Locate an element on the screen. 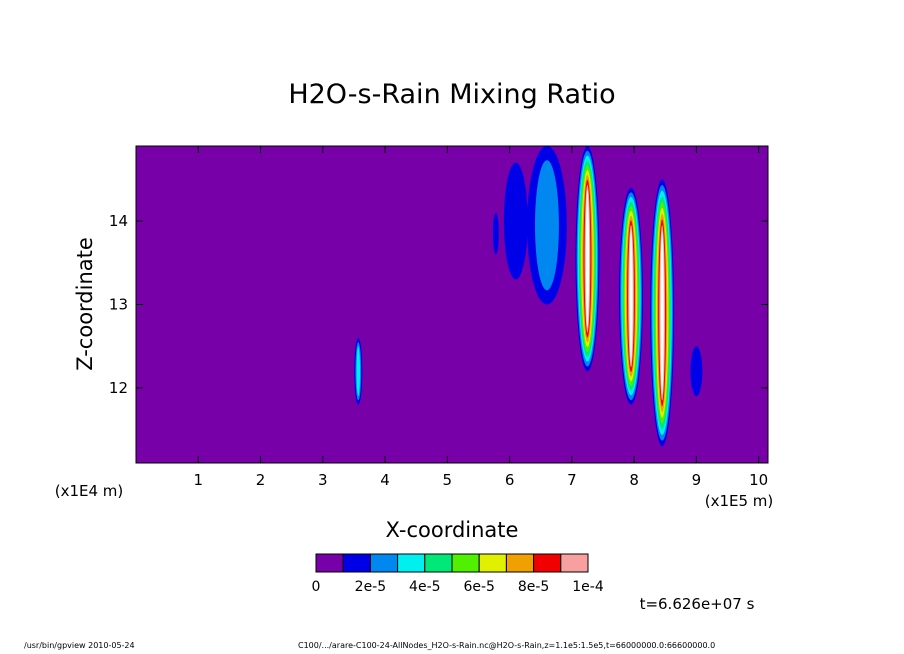 The height and width of the screenshot is (654, 904). feature-small-plume is located at coordinates (358, 371).